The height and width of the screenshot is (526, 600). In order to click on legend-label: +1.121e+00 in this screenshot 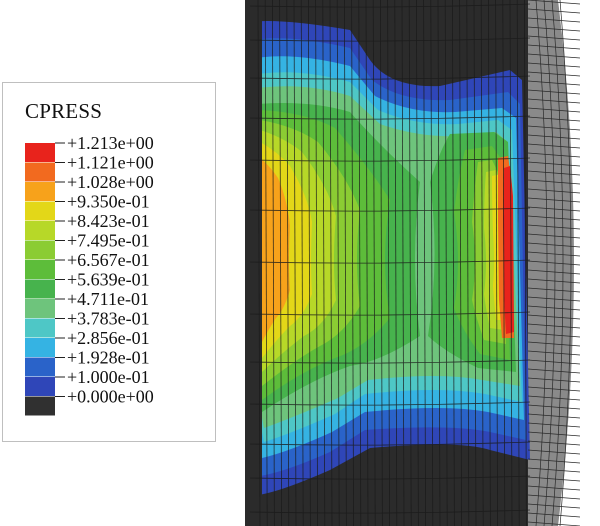, I will do `click(110, 163)`.